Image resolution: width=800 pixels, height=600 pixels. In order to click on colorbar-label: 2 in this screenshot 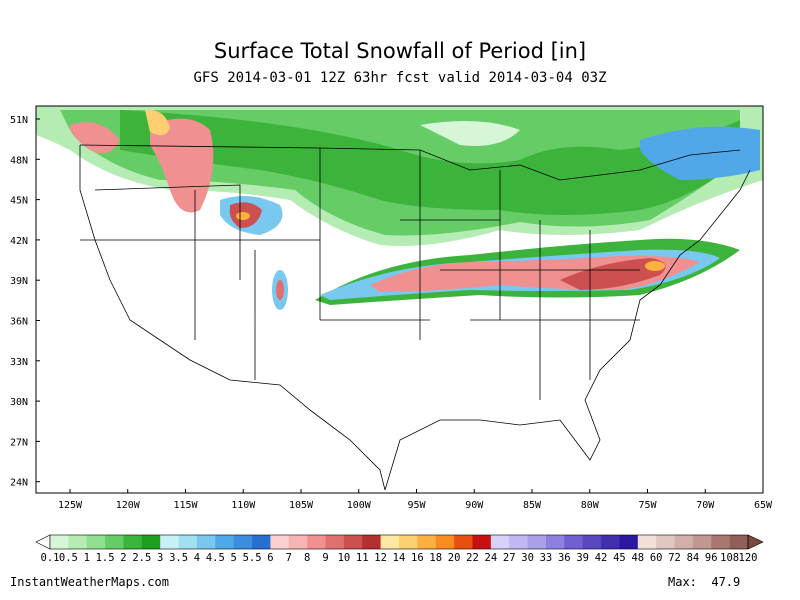, I will do `click(123, 558)`.